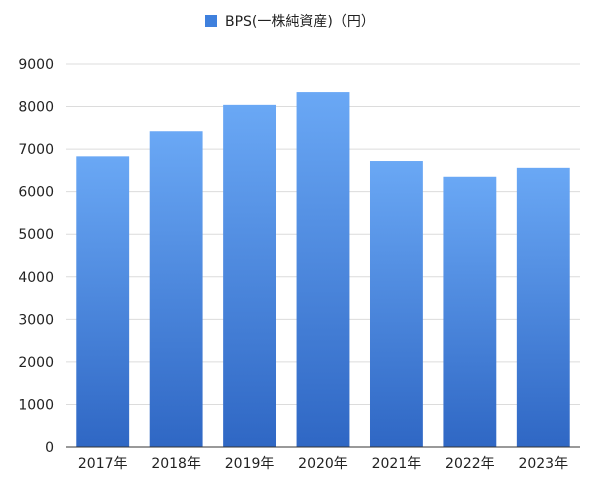 The image size is (600, 488). I want to click on y-tick-label: 7000, so click(36, 150).